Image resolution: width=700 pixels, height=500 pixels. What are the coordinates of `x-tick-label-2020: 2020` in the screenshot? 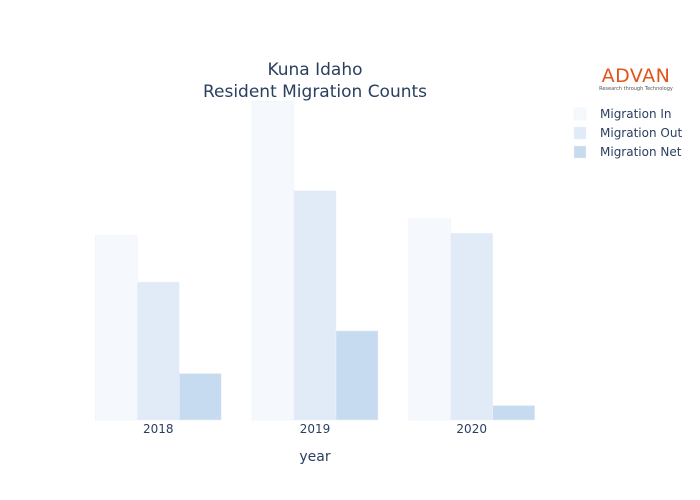 It's located at (471, 429).